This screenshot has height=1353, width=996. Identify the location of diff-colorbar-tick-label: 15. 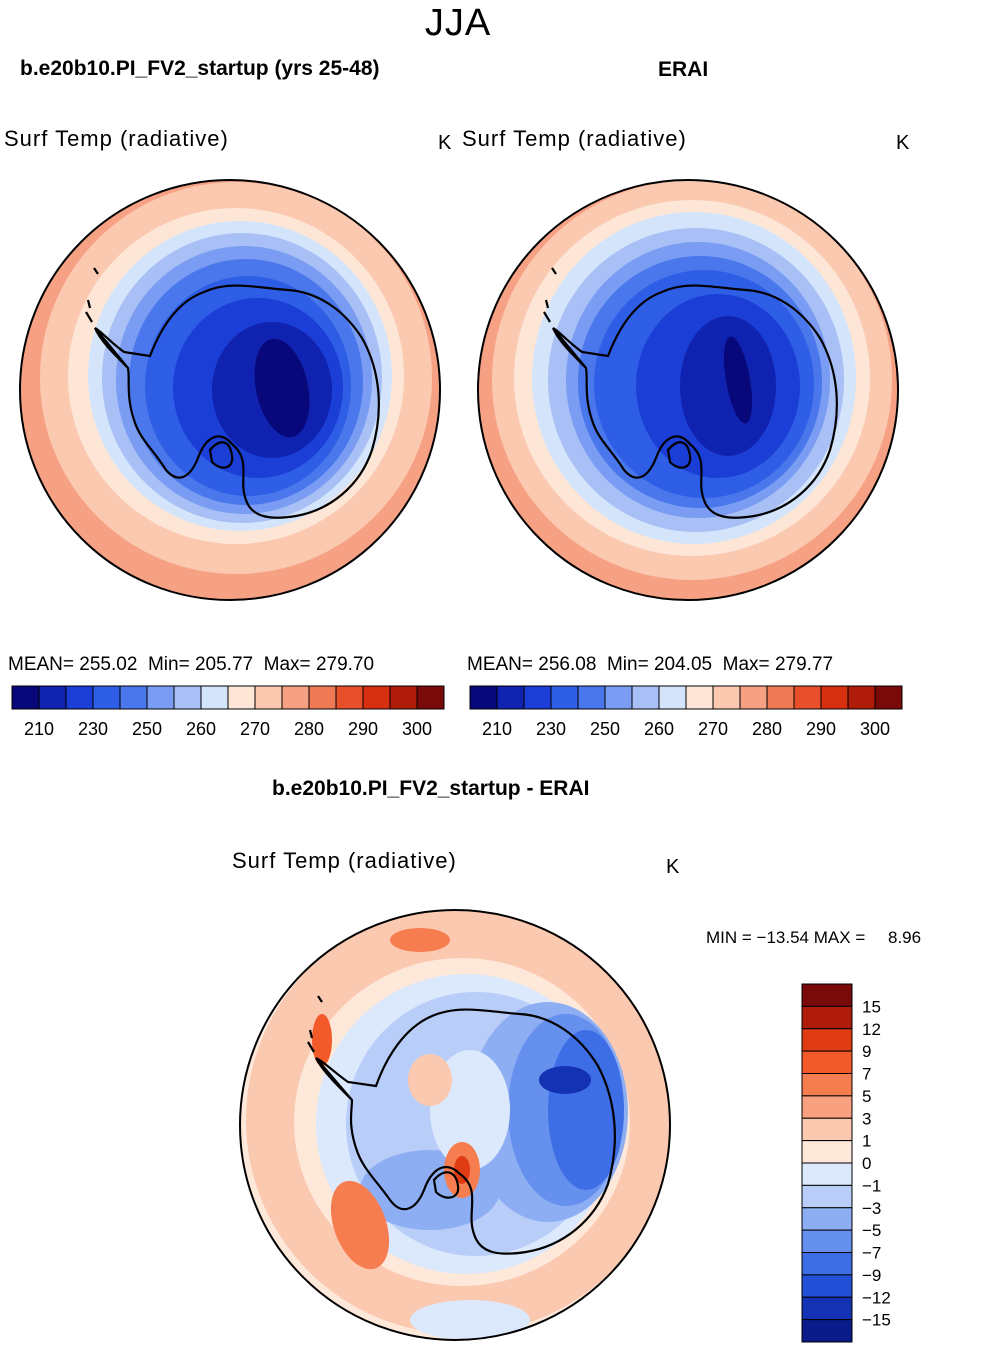
(871, 1006).